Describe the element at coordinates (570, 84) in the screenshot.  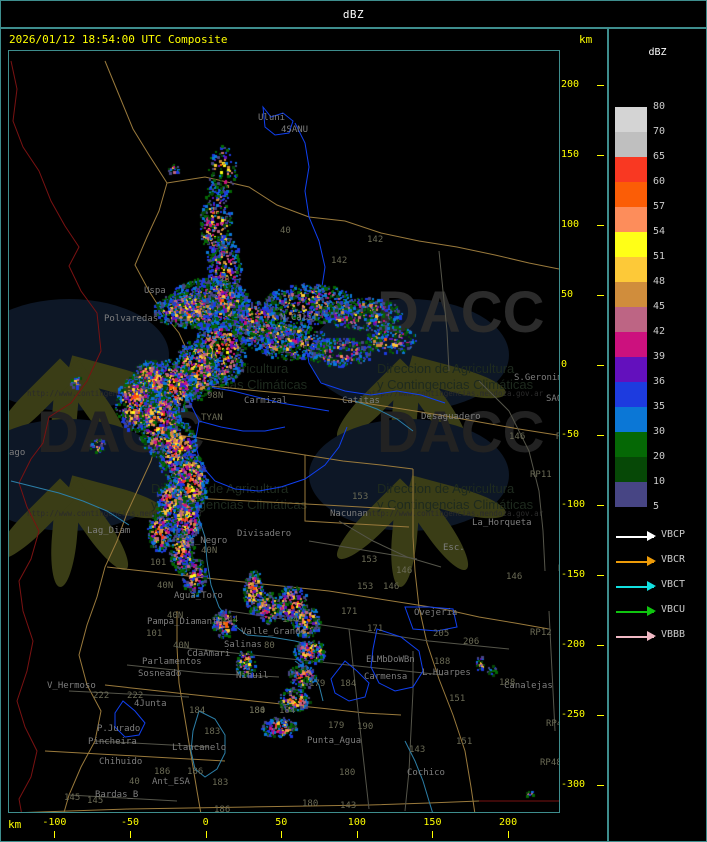
I see `y-axis-tick-label: 200` at that location.